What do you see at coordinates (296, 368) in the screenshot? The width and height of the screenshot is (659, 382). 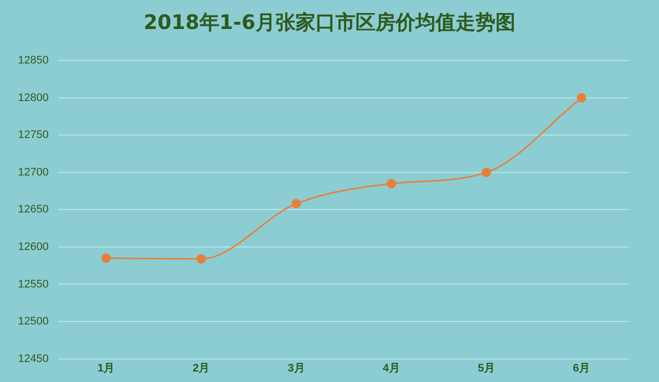 I see `x-tick-label: 3月` at bounding box center [296, 368].